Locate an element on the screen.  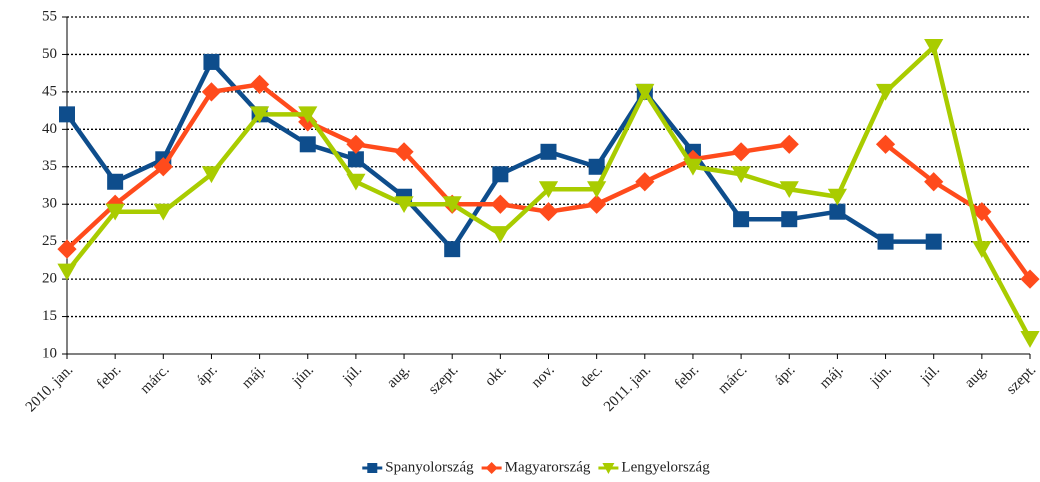
legend-item: Spanyolország is located at coordinates (418, 467).